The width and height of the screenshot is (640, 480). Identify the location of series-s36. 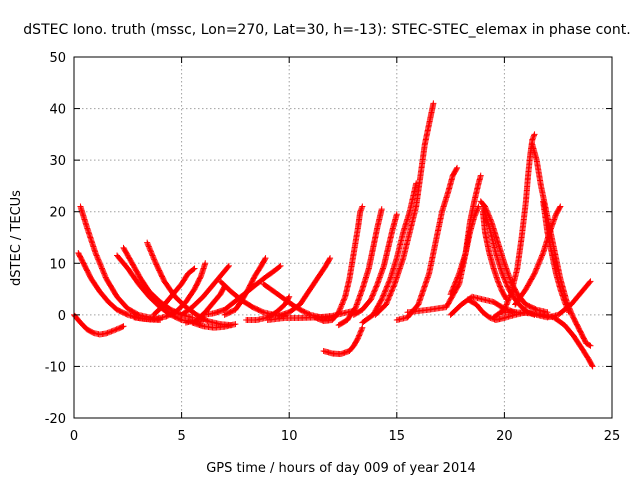
(538, 255).